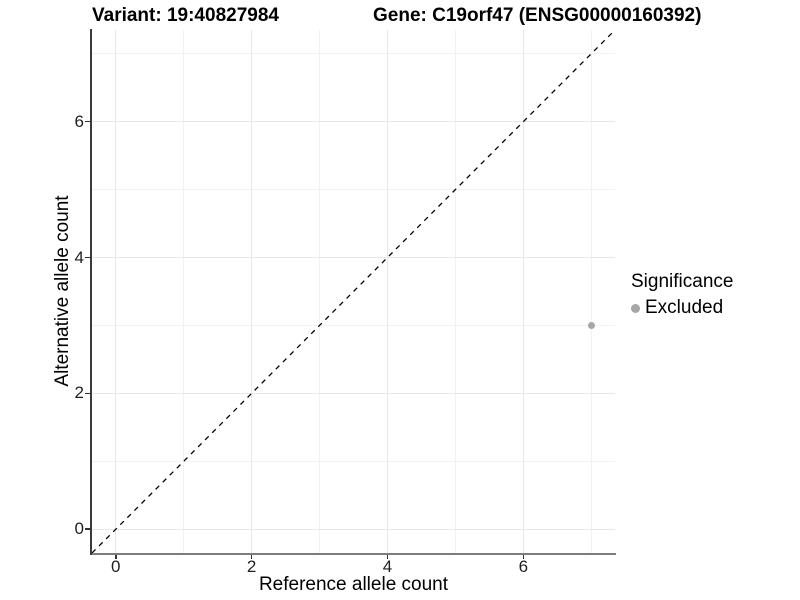  Describe the element at coordinates (682, 295) in the screenshot. I see `legend: Significance Excluded` at that location.